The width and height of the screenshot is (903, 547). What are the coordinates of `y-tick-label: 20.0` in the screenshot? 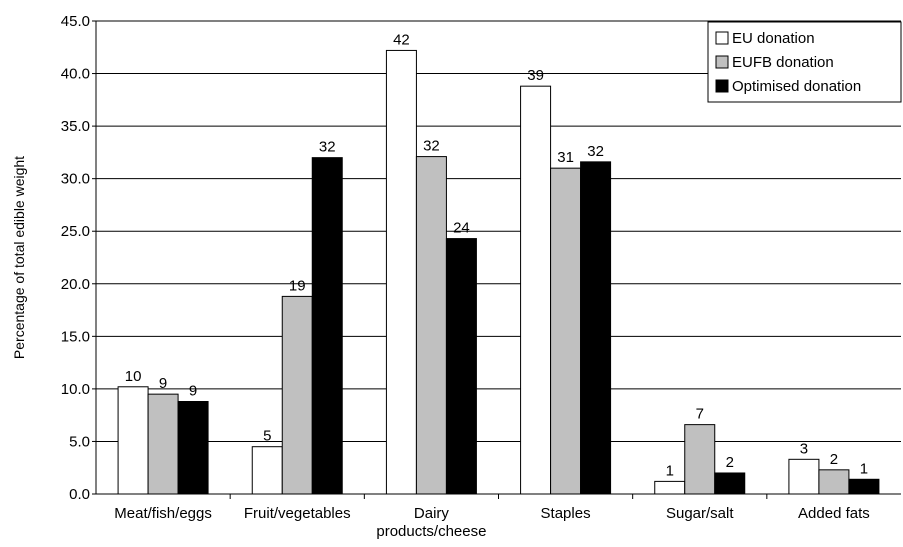 It's located at (75, 284).